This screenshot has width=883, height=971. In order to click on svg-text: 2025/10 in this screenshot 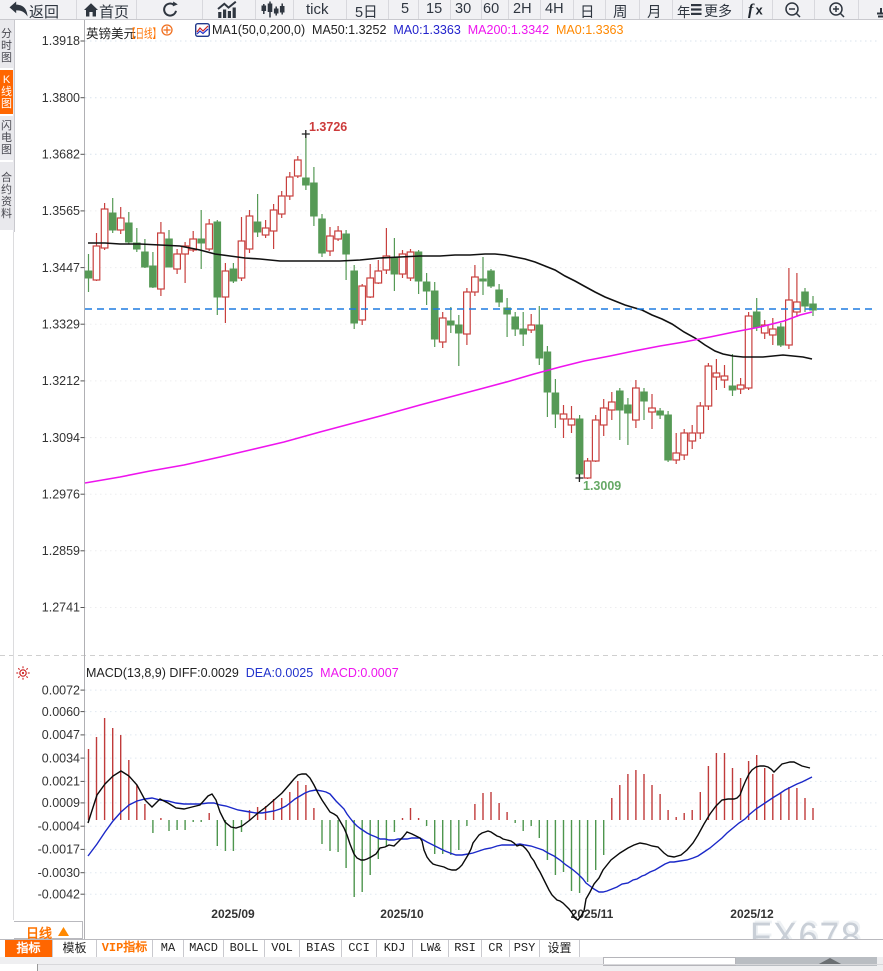, I will do `click(402, 914)`.